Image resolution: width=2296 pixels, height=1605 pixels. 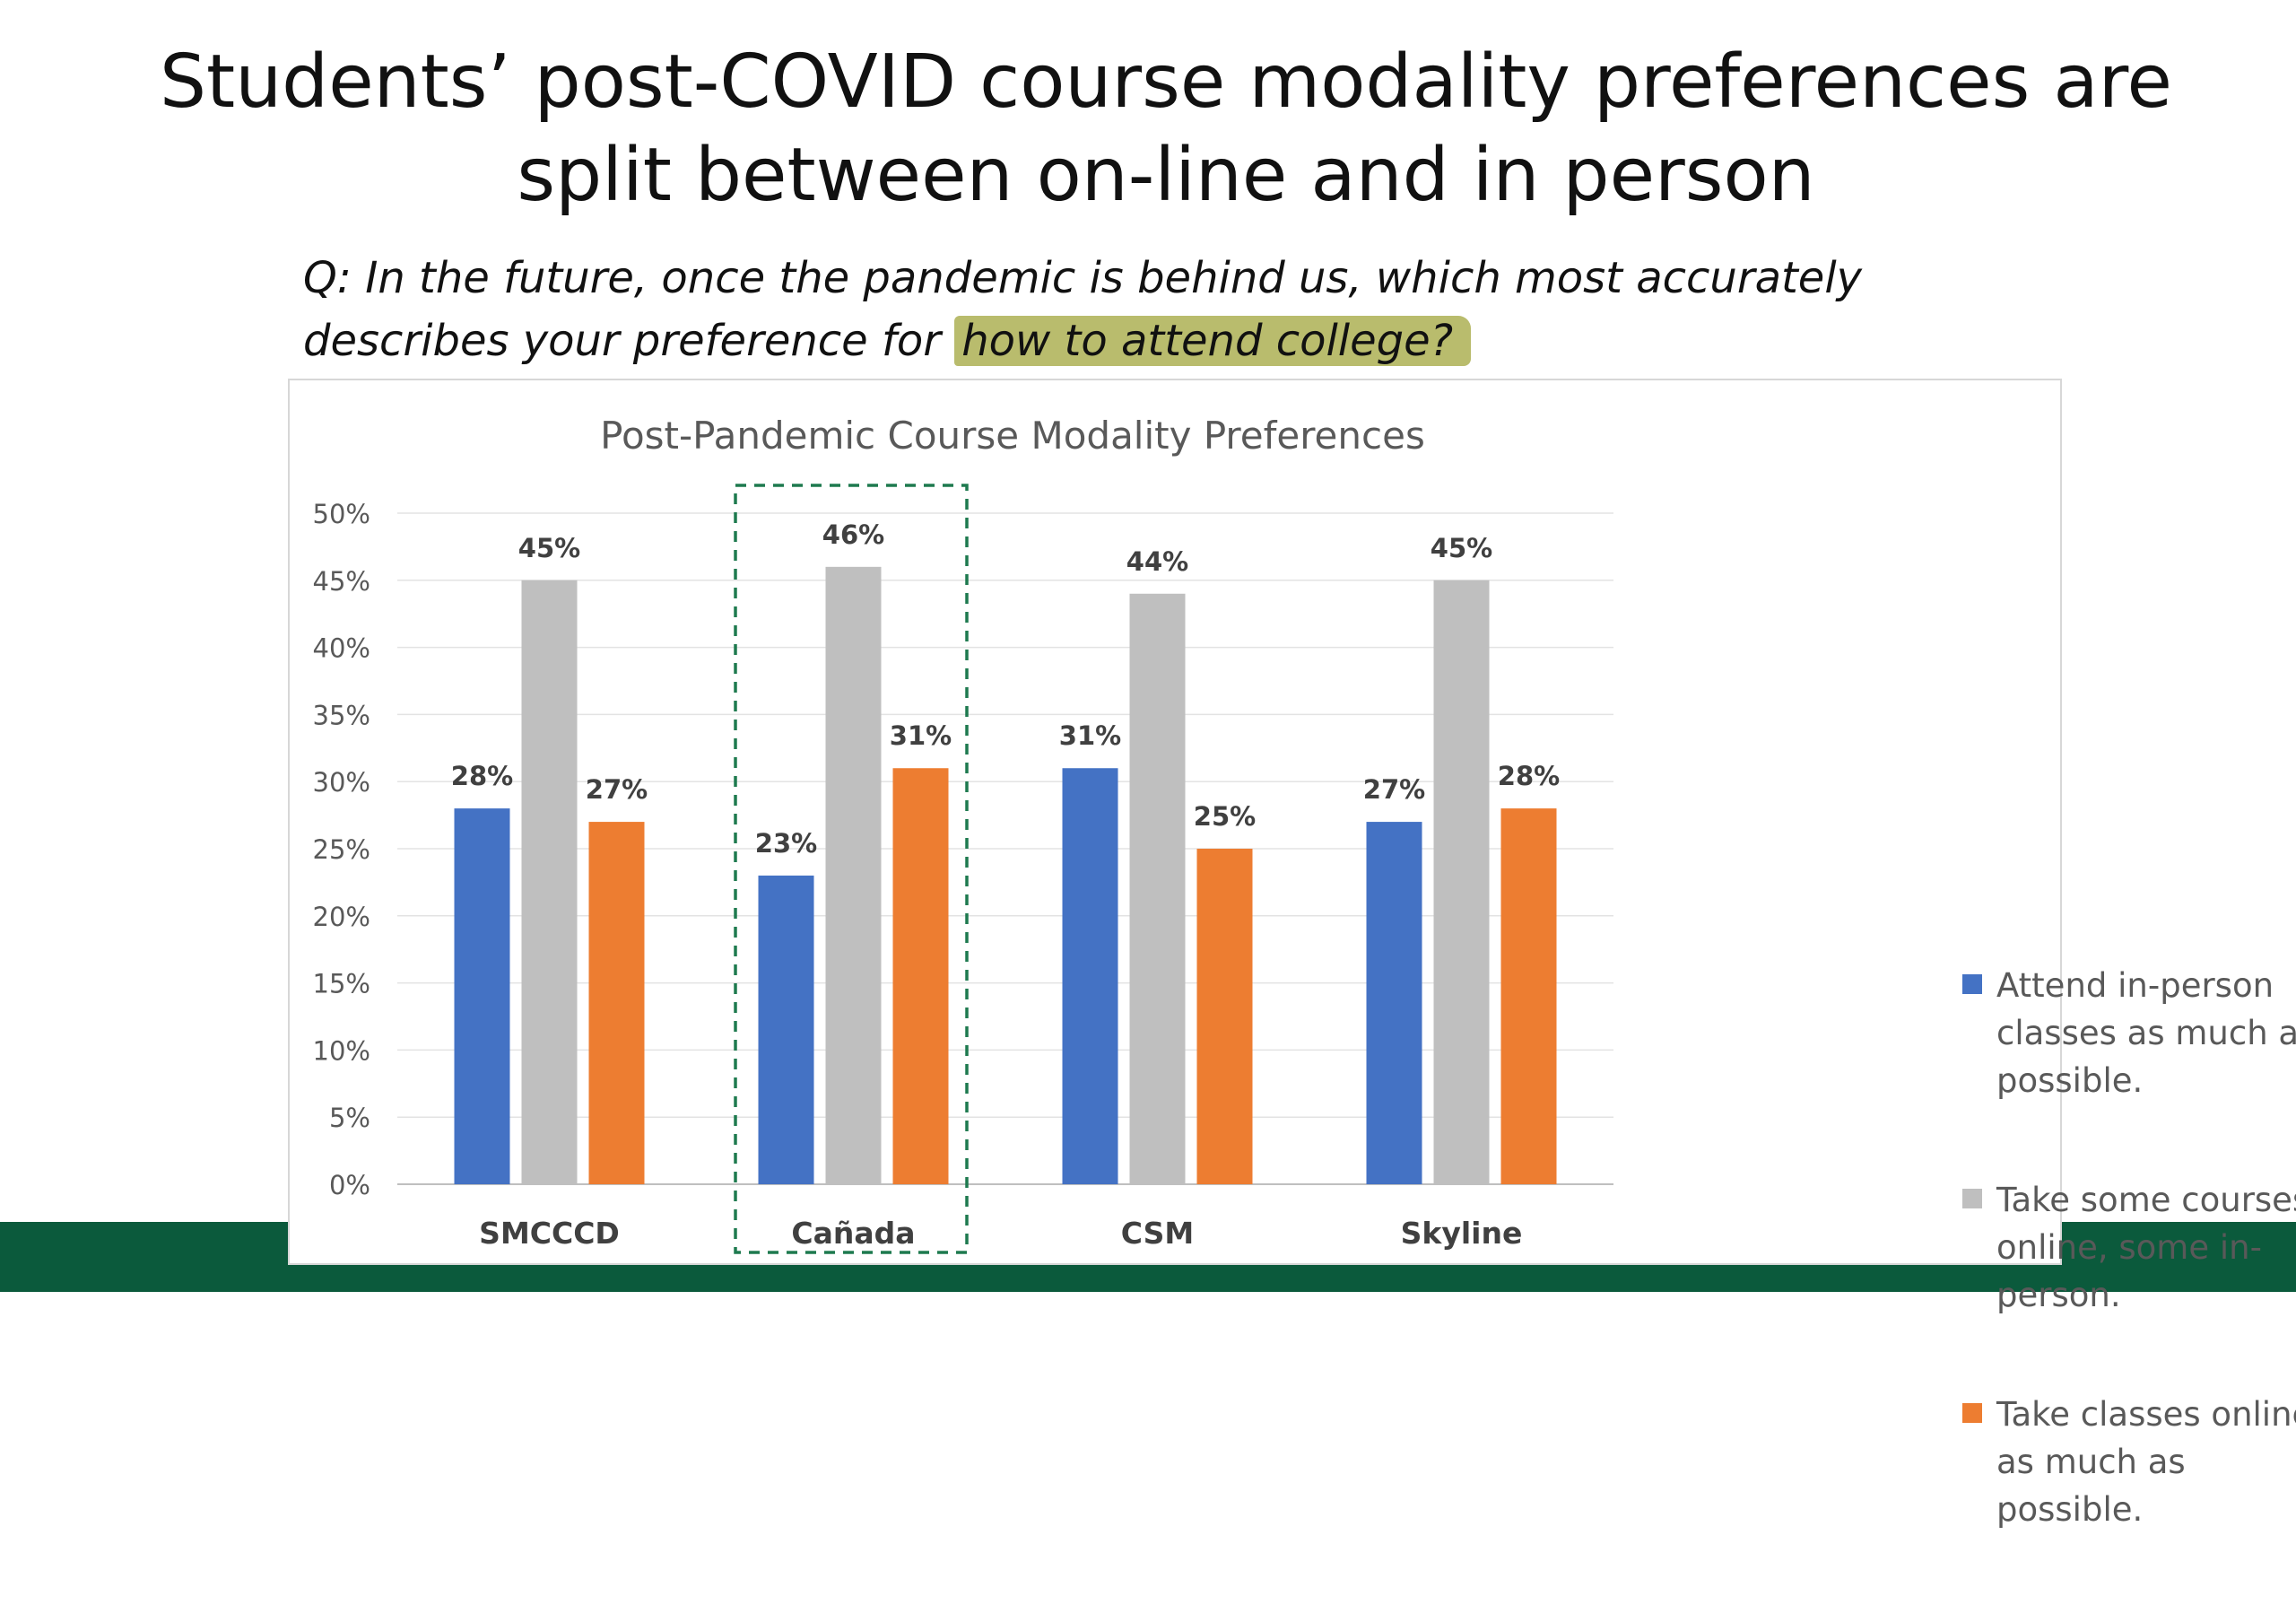 What do you see at coordinates (341, 849) in the screenshot?
I see `y-tick-label: 25%` at bounding box center [341, 849].